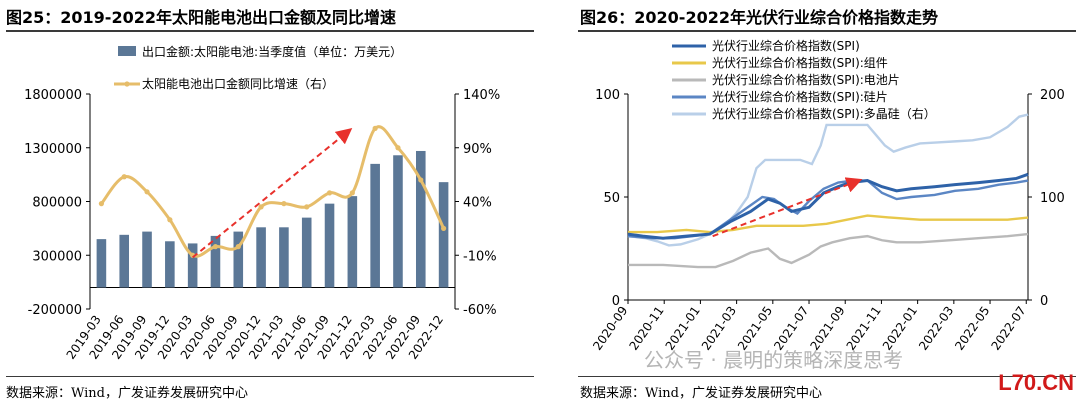 The image size is (1080, 406). Describe the element at coordinates (127, 51) in the screenshot. I see `legend-swatch-bar` at that location.